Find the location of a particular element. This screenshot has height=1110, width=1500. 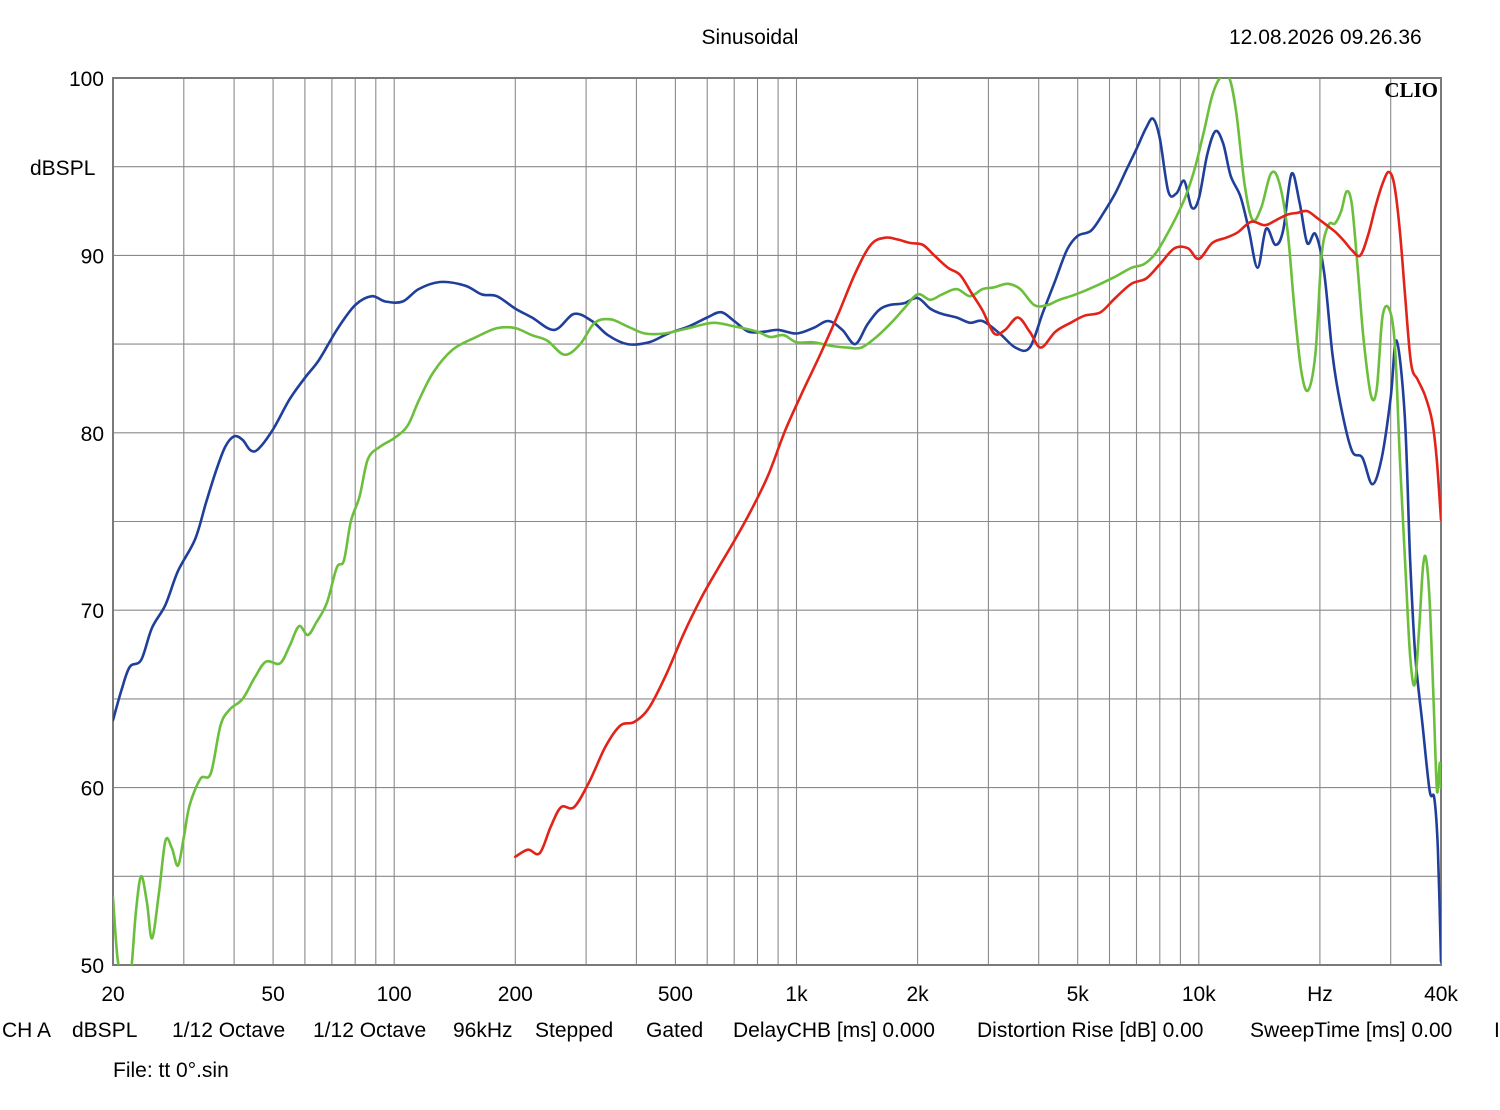

x-tick-label: 500 is located at coordinates (675, 994).